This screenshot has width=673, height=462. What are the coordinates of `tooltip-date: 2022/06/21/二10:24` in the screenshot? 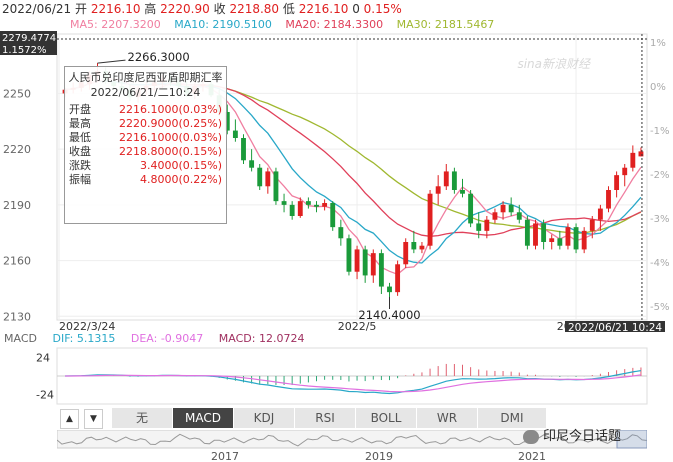 It's located at (145, 92).